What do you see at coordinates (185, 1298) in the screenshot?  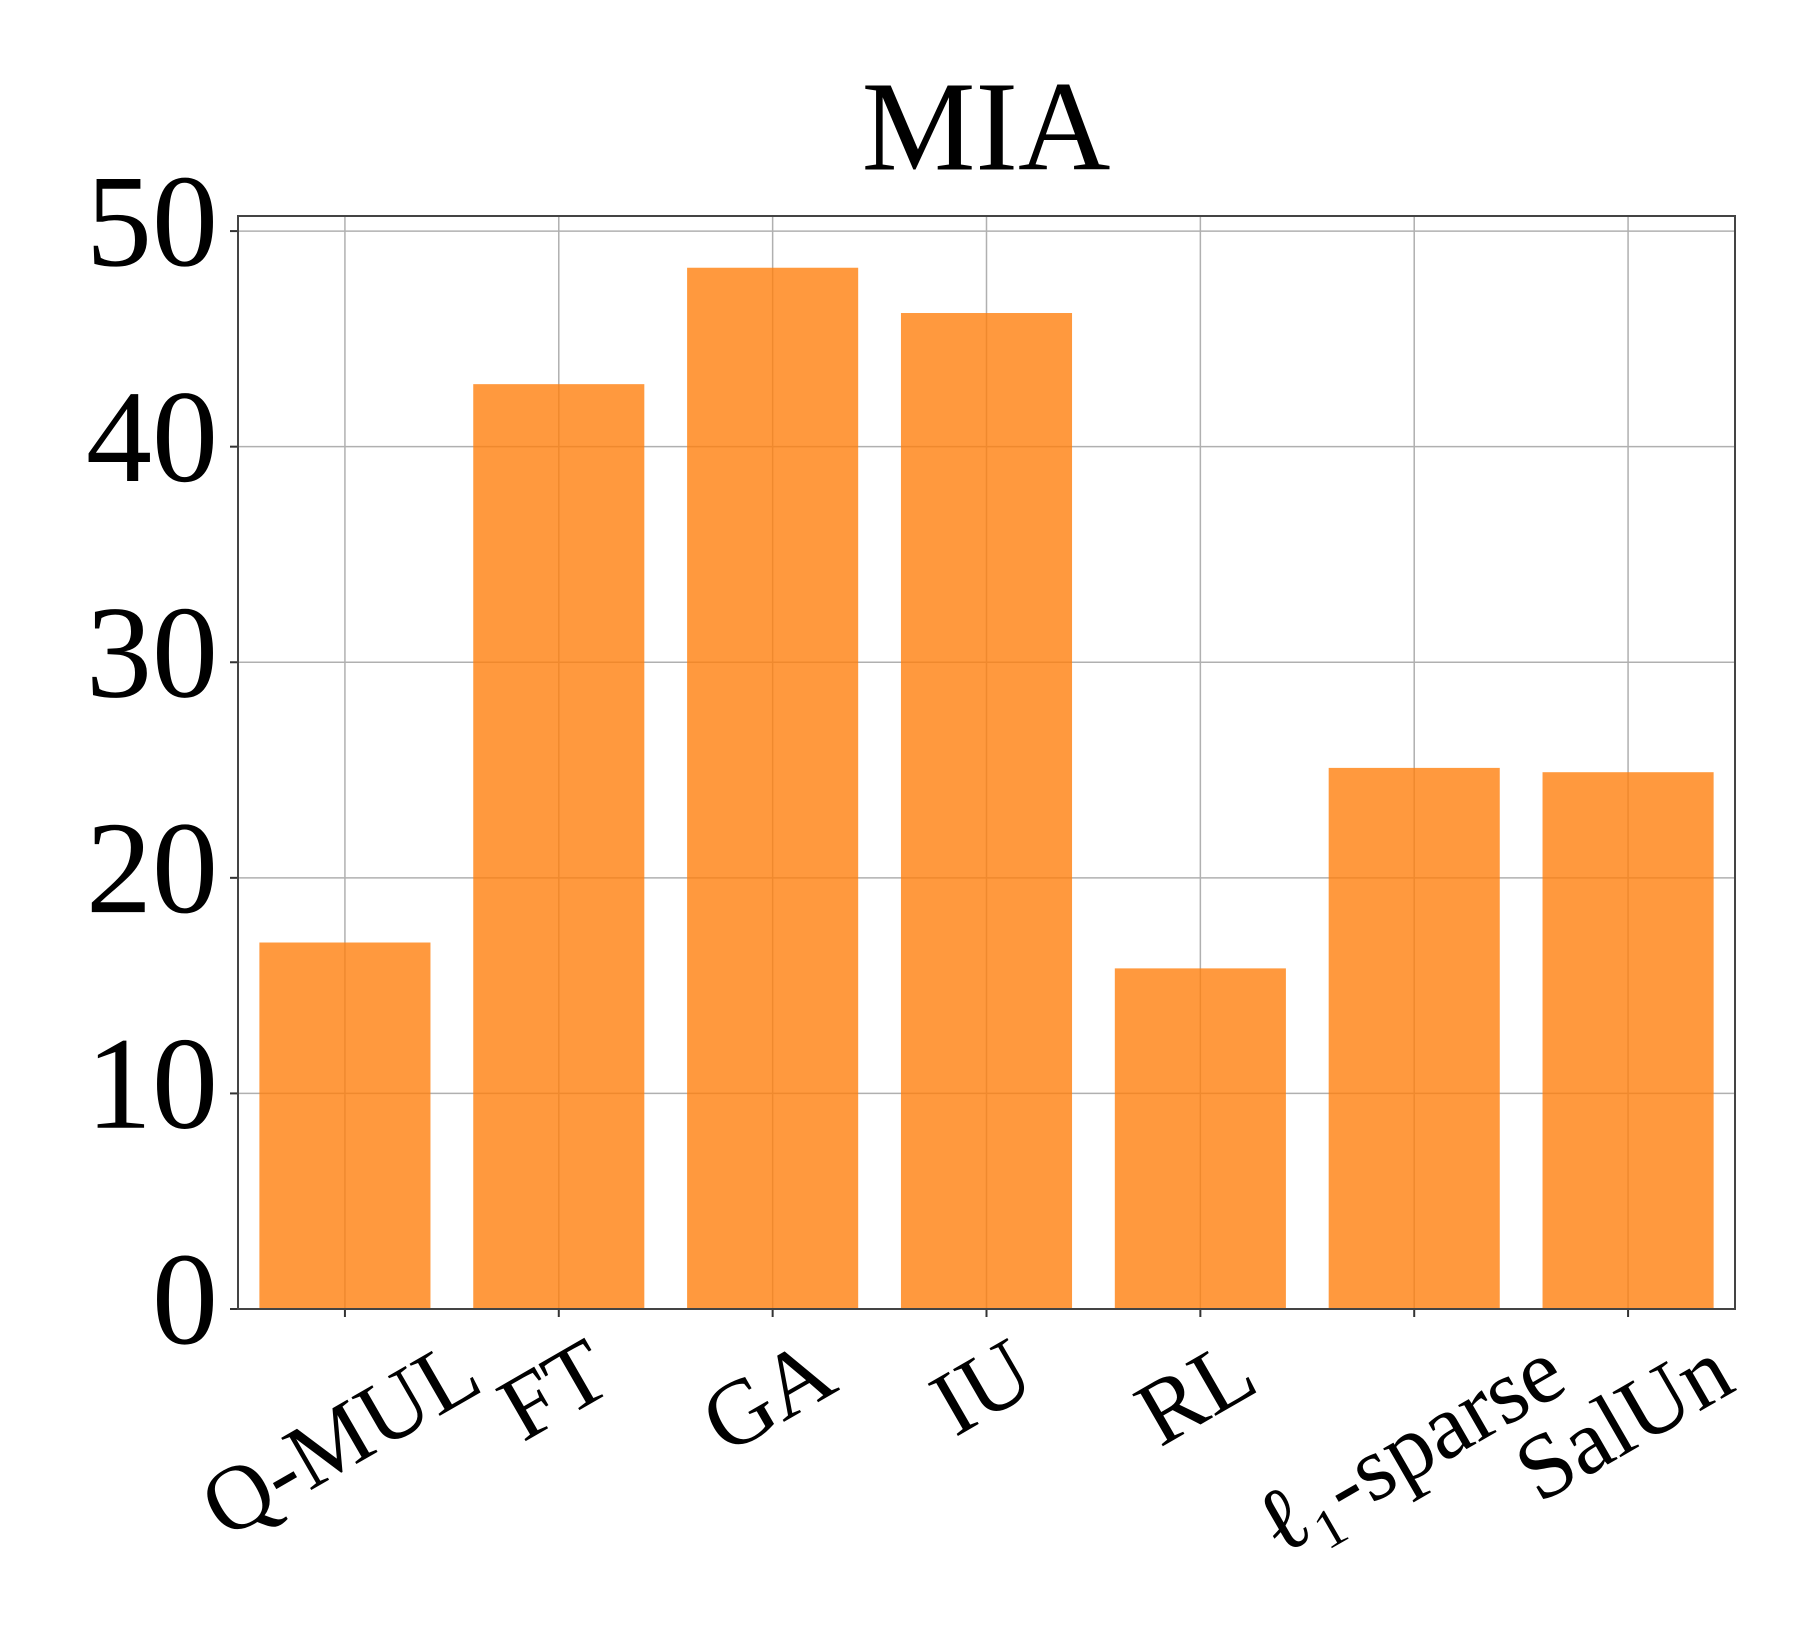 I see `y-tick-label: 0` at bounding box center [185, 1298].